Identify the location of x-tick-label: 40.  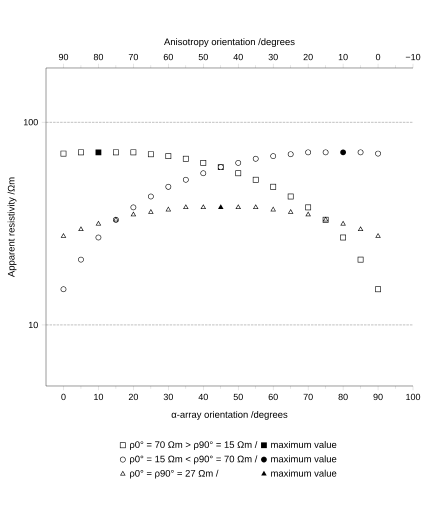
(203, 397).